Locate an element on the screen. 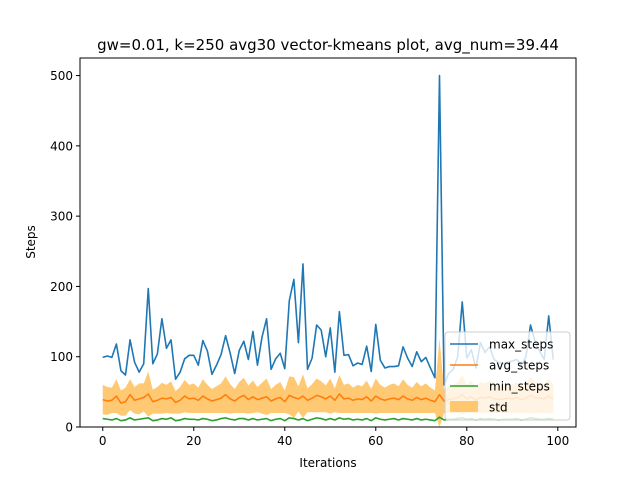  y-tick-label: 200 is located at coordinates (61, 287).